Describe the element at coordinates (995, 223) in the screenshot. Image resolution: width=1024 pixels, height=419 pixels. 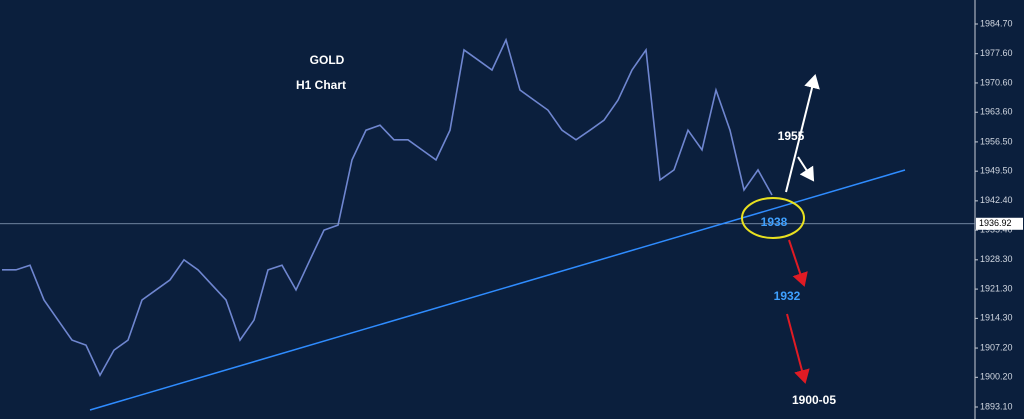
I see `current-price-label: 1936.92` at that location.